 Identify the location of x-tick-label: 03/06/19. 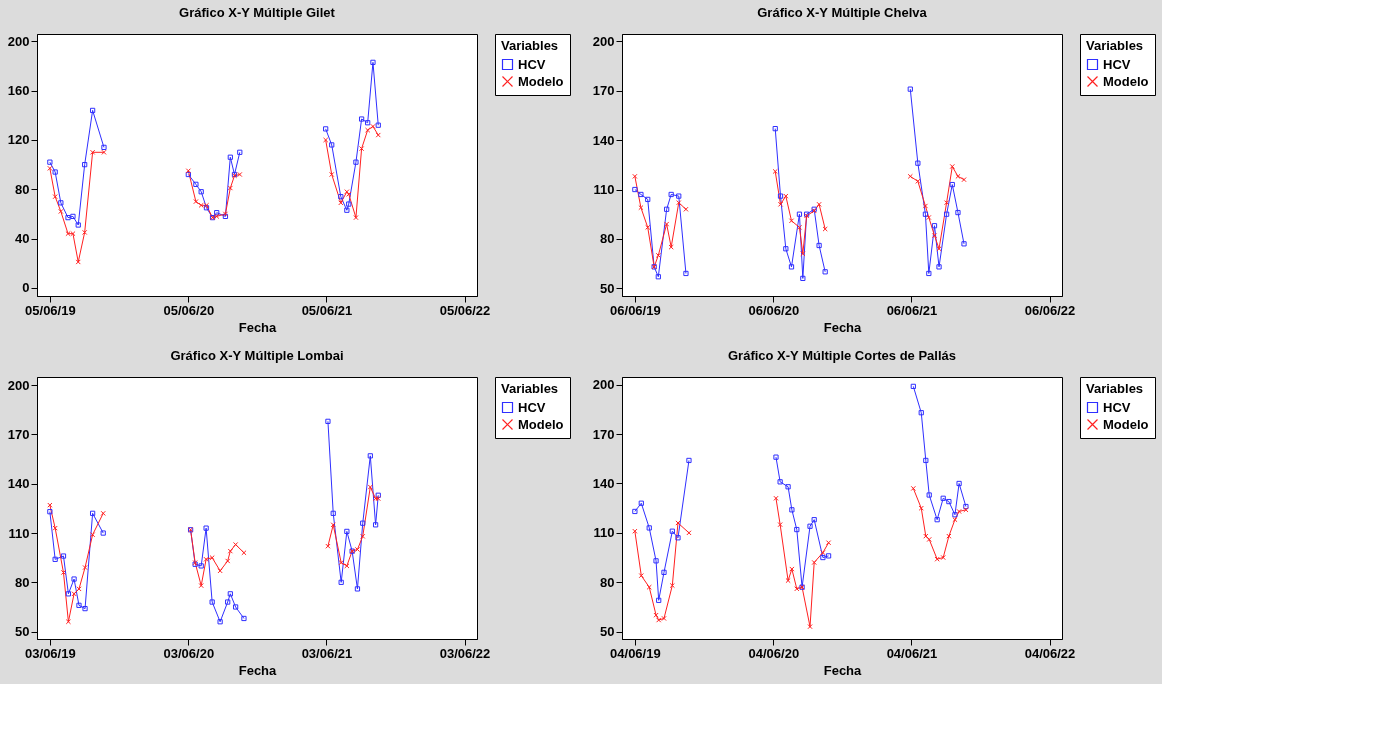
(50, 653).